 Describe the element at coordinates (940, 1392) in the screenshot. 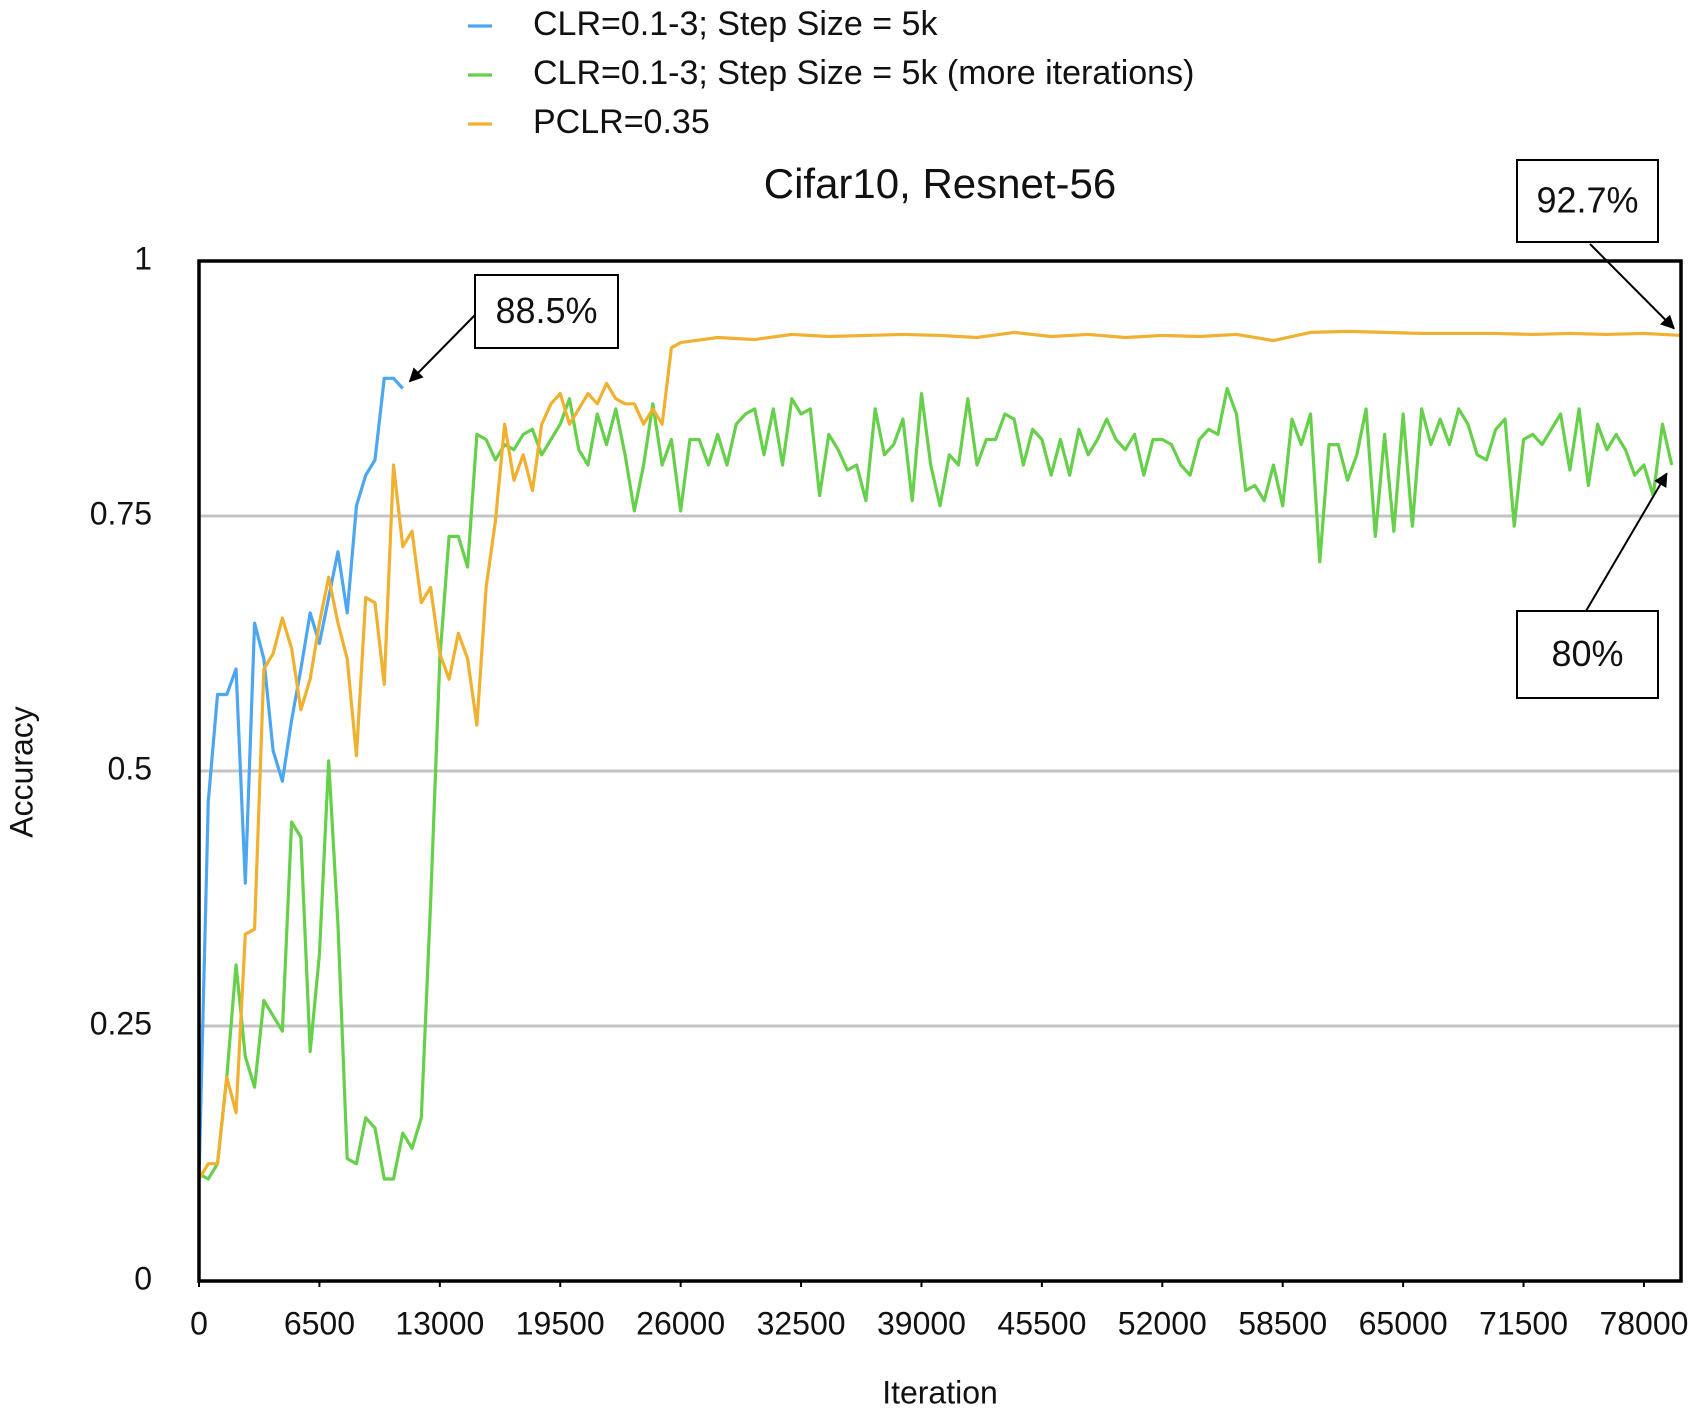

I see `x-axis-label: Iteration` at that location.